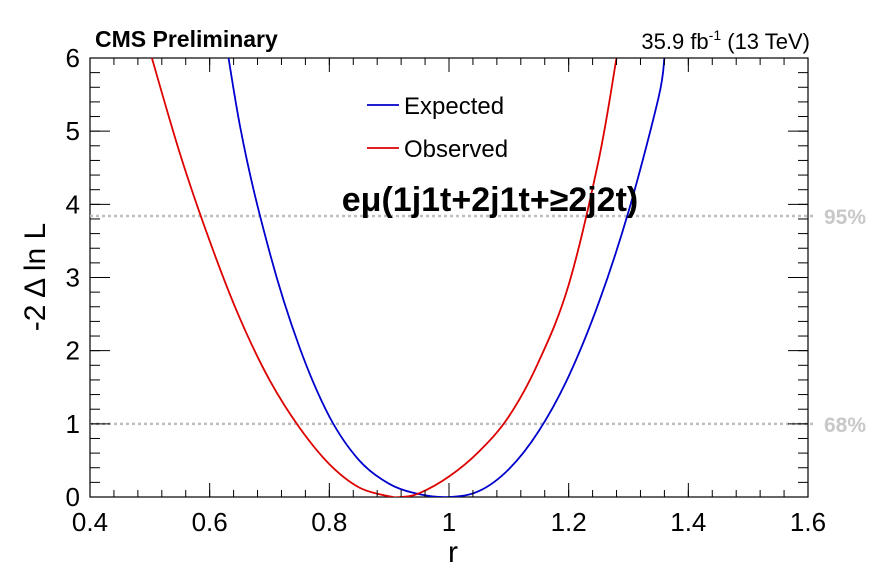 The height and width of the screenshot is (572, 896). What do you see at coordinates (490, 200) in the screenshot?
I see `channel-label: eμ(1j1t+2j1t+≥2j2t)` at bounding box center [490, 200].